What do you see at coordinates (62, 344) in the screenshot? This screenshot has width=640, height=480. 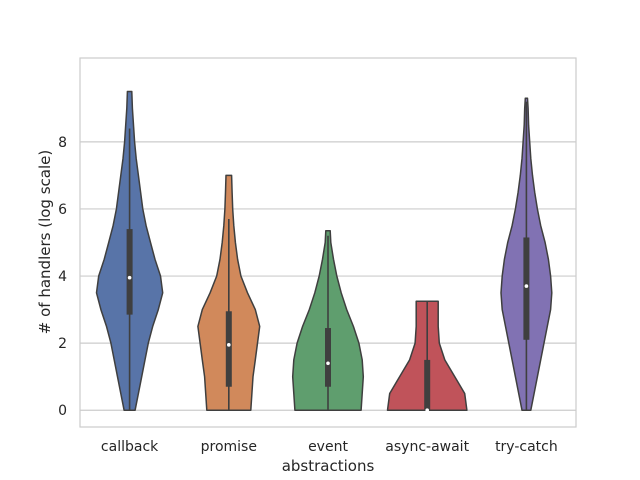 I see `y-tick-label: 2` at bounding box center [62, 344].